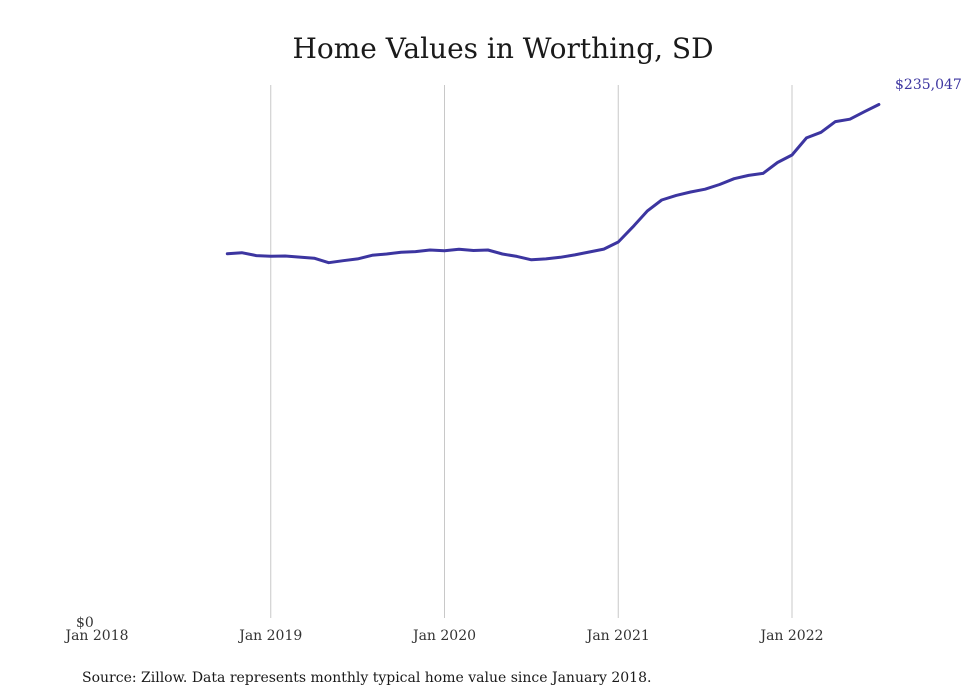 Image resolution: width=980 pixels, height=699 pixels. Describe the element at coordinates (502, 48) in the screenshot. I see `chart-title: Home Values in Worthing, SD` at that location.